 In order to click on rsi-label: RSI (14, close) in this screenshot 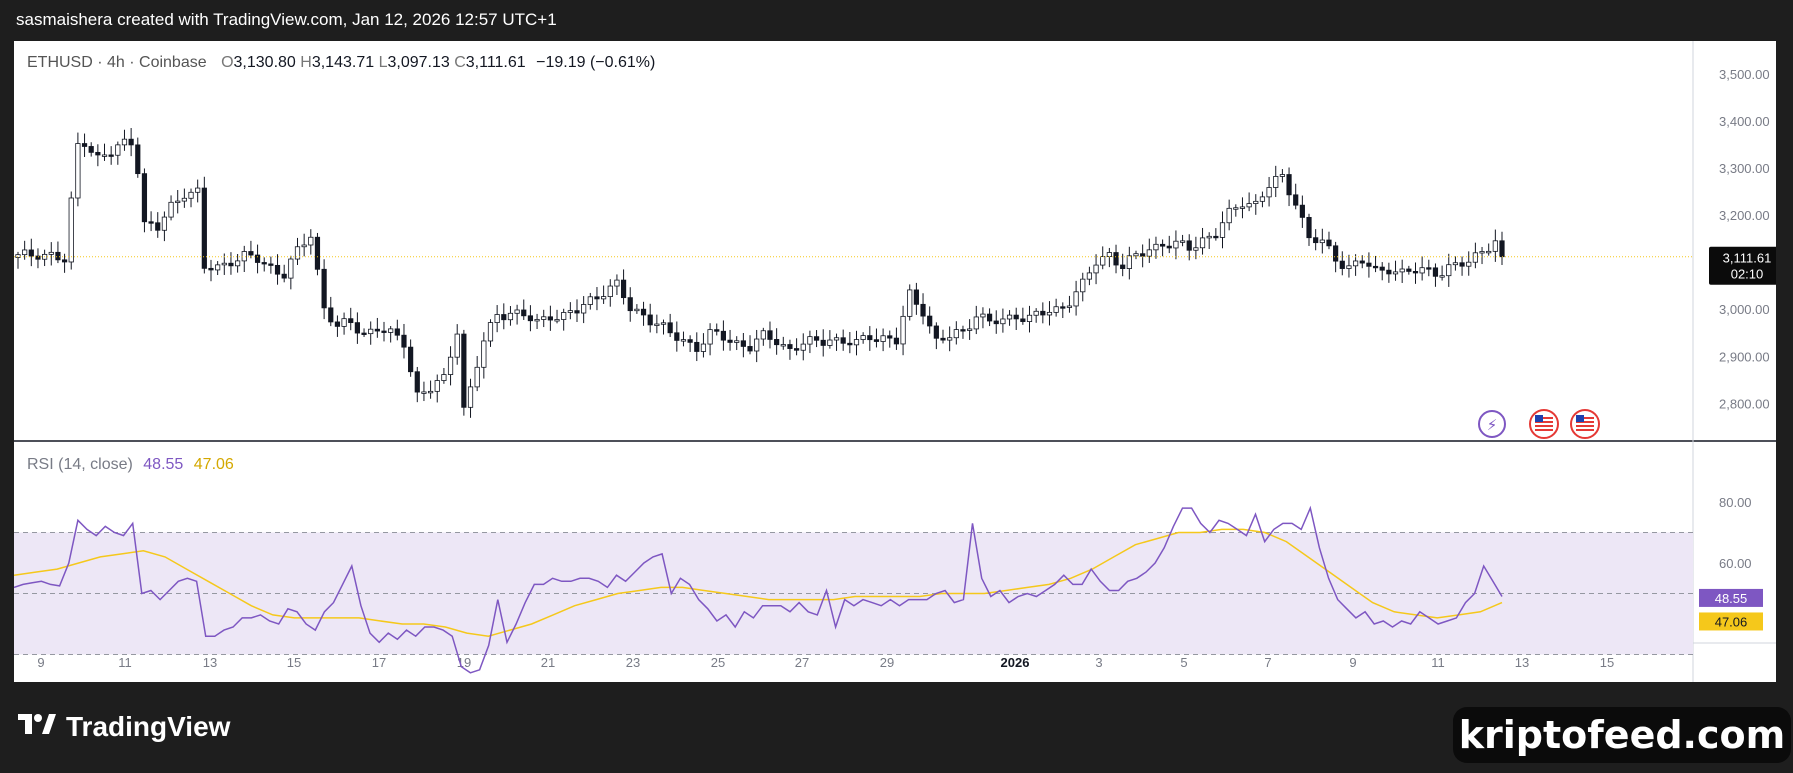, I will do `click(80, 464)`.